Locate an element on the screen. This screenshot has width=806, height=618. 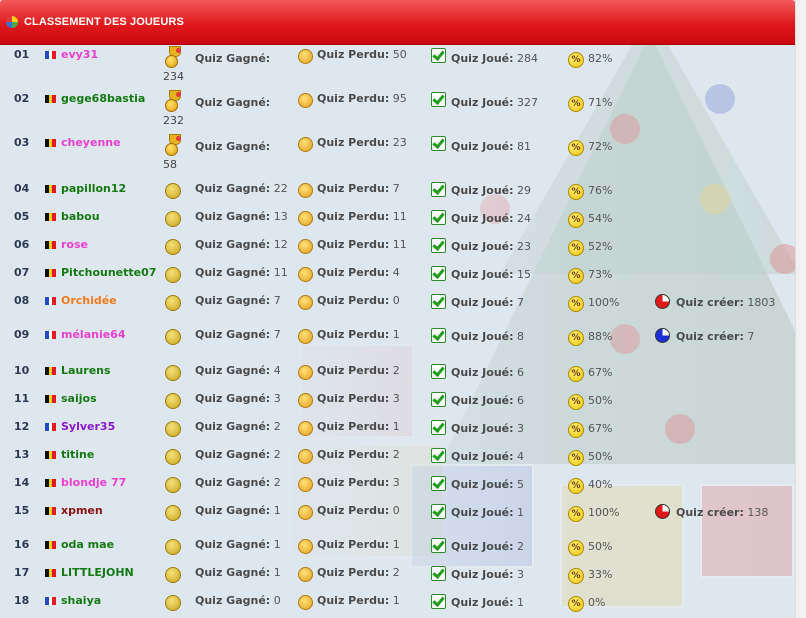
player-name-link: babou is located at coordinates (80, 216).